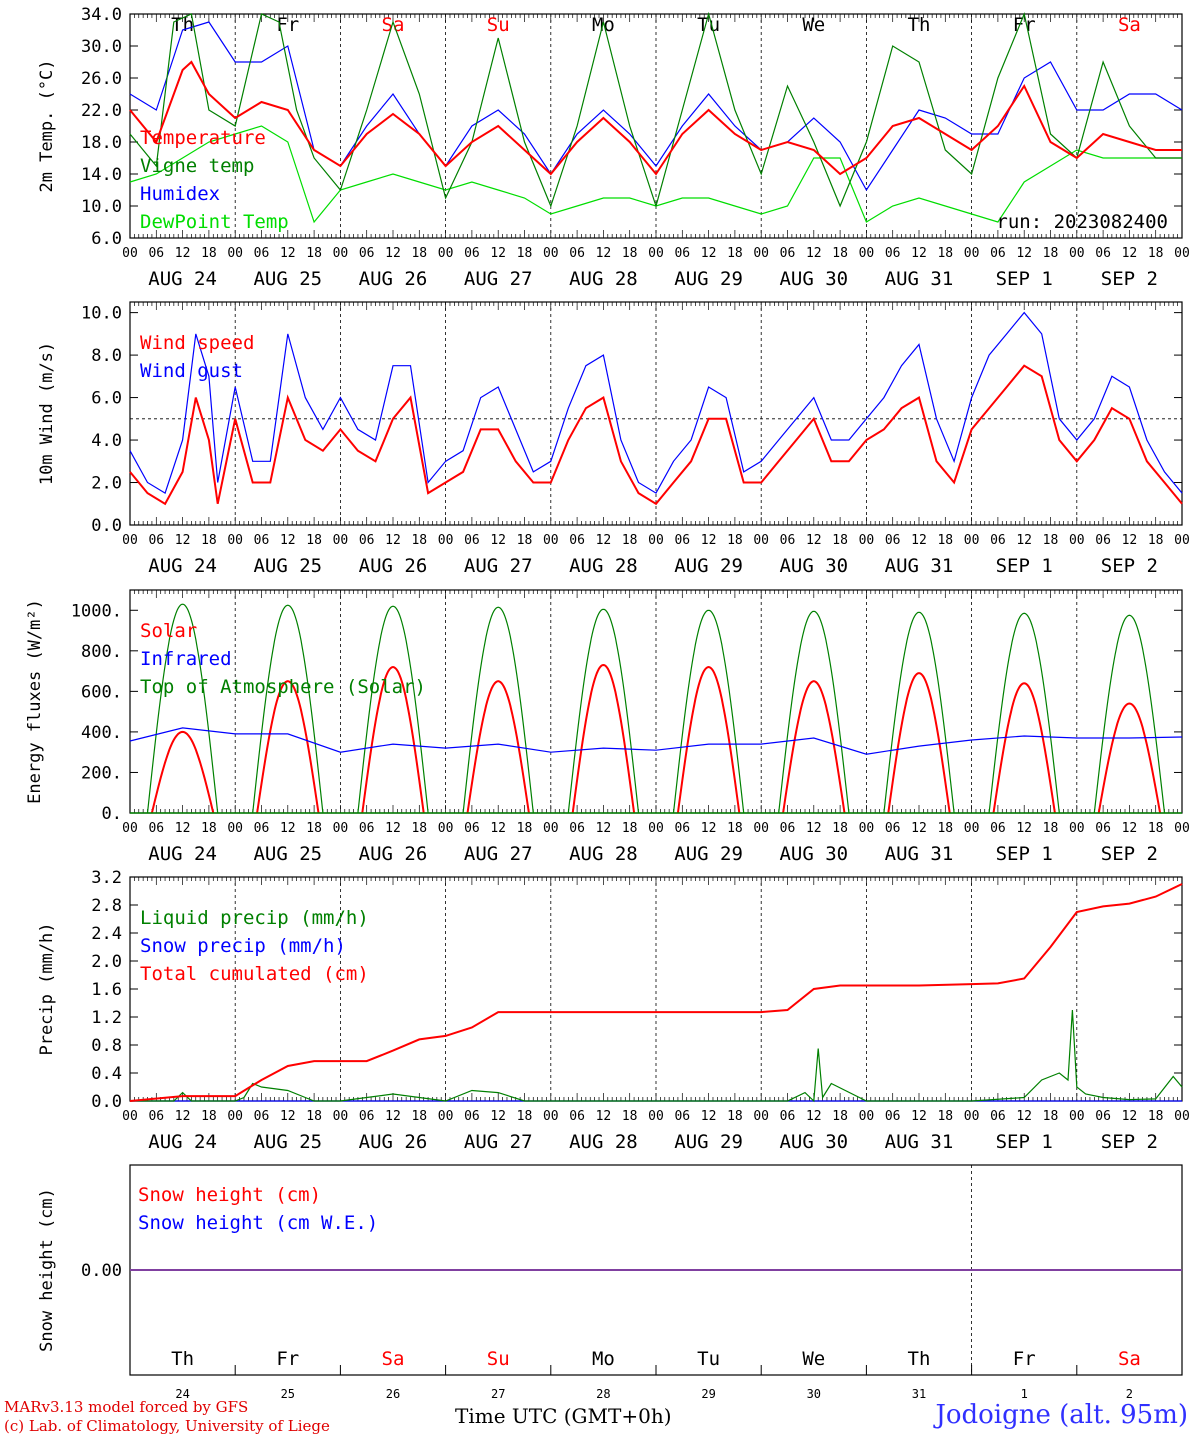 The width and height of the screenshot is (1194, 1445). What do you see at coordinates (106, 934) in the screenshot?
I see `y-tick-label: 2.4` at bounding box center [106, 934].